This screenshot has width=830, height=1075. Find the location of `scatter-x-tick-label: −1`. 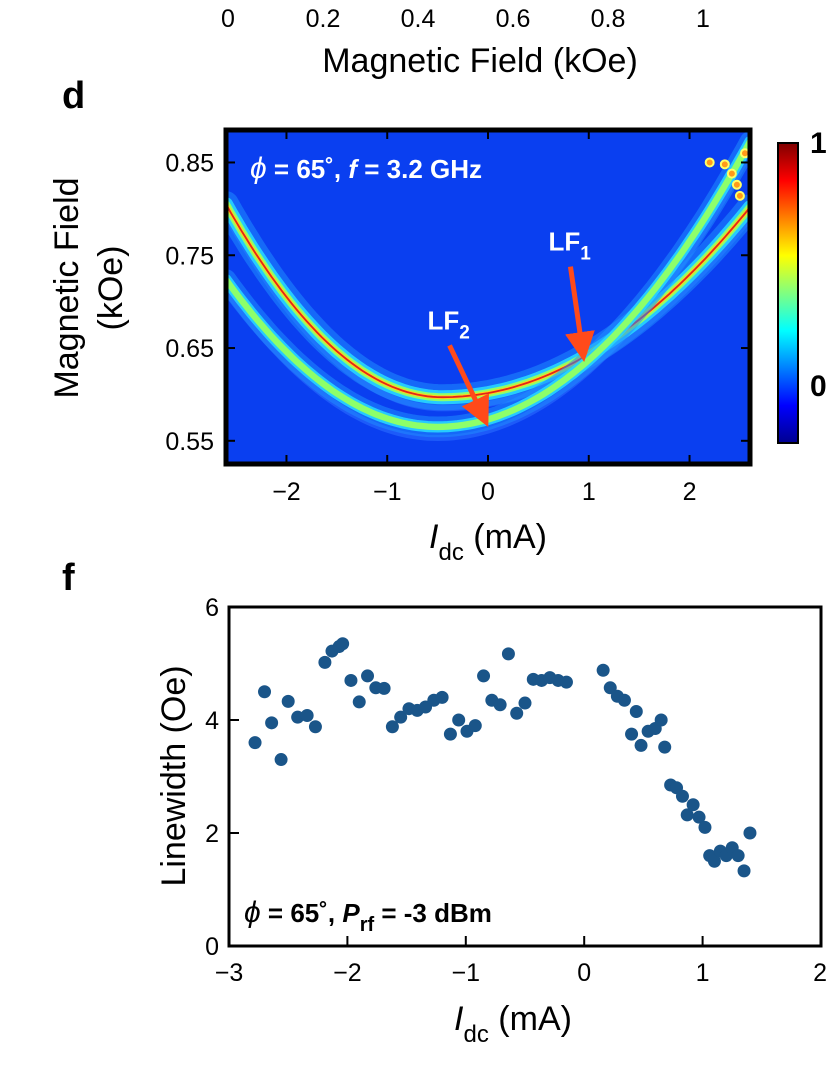

scatter-x-tick-label: −1 is located at coordinates (466, 973).